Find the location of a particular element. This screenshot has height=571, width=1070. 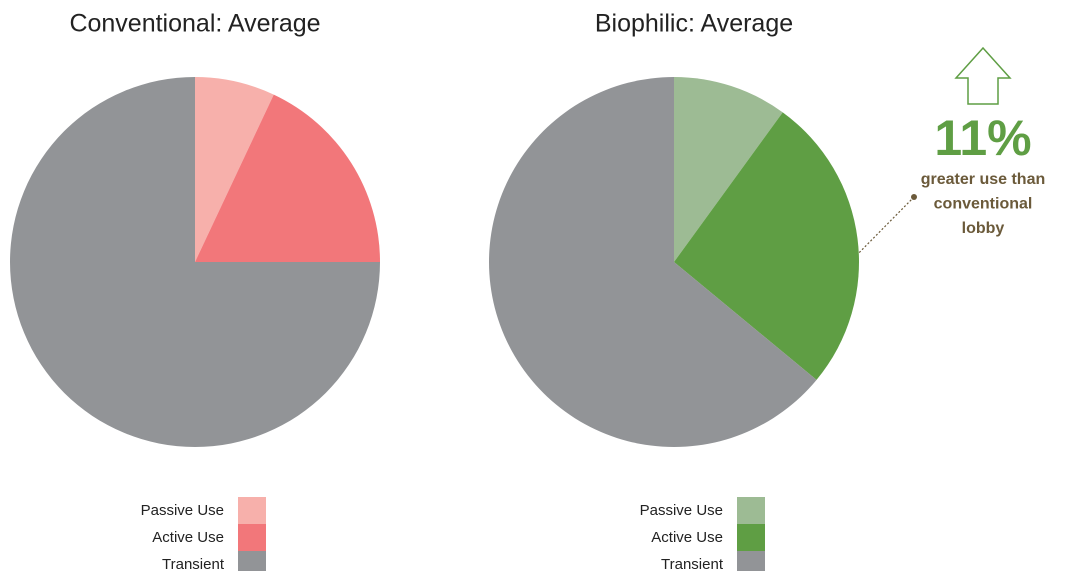

annotation-text: greater use than is located at coordinates (983, 179).